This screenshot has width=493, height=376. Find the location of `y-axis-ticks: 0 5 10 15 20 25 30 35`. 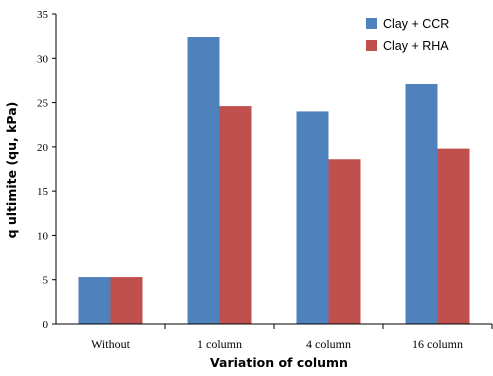

y-axis-ticks: 0 5 10 15 20 25 30 35 is located at coordinates (46, 170).